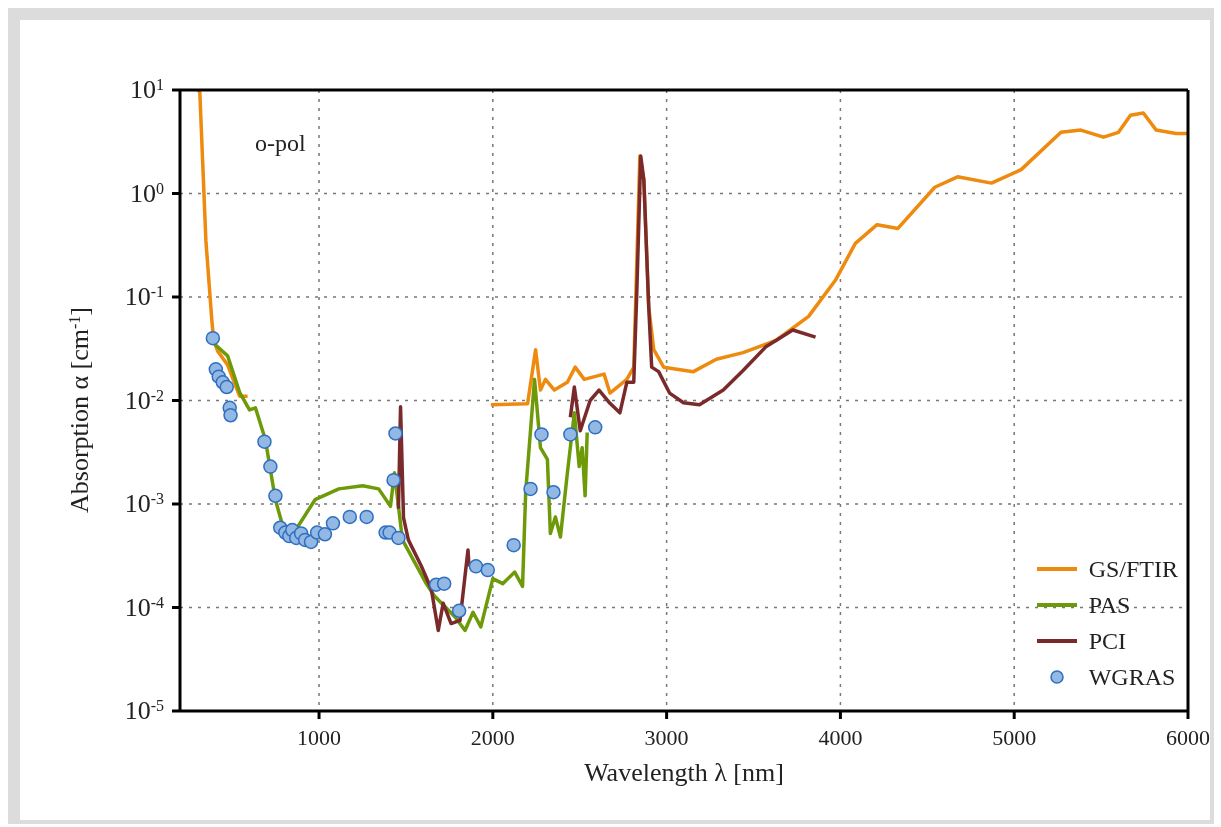  What do you see at coordinates (1132, 677) in the screenshot?
I see `legend-label: WGRAS` at bounding box center [1132, 677].